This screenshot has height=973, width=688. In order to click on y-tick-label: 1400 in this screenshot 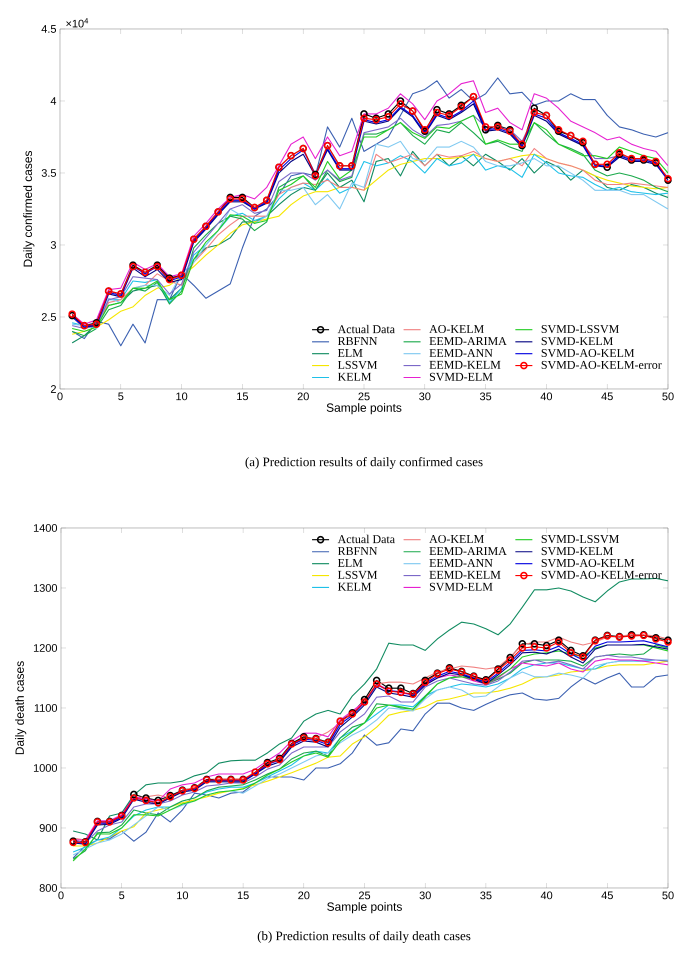, I will do `click(46, 528)`.